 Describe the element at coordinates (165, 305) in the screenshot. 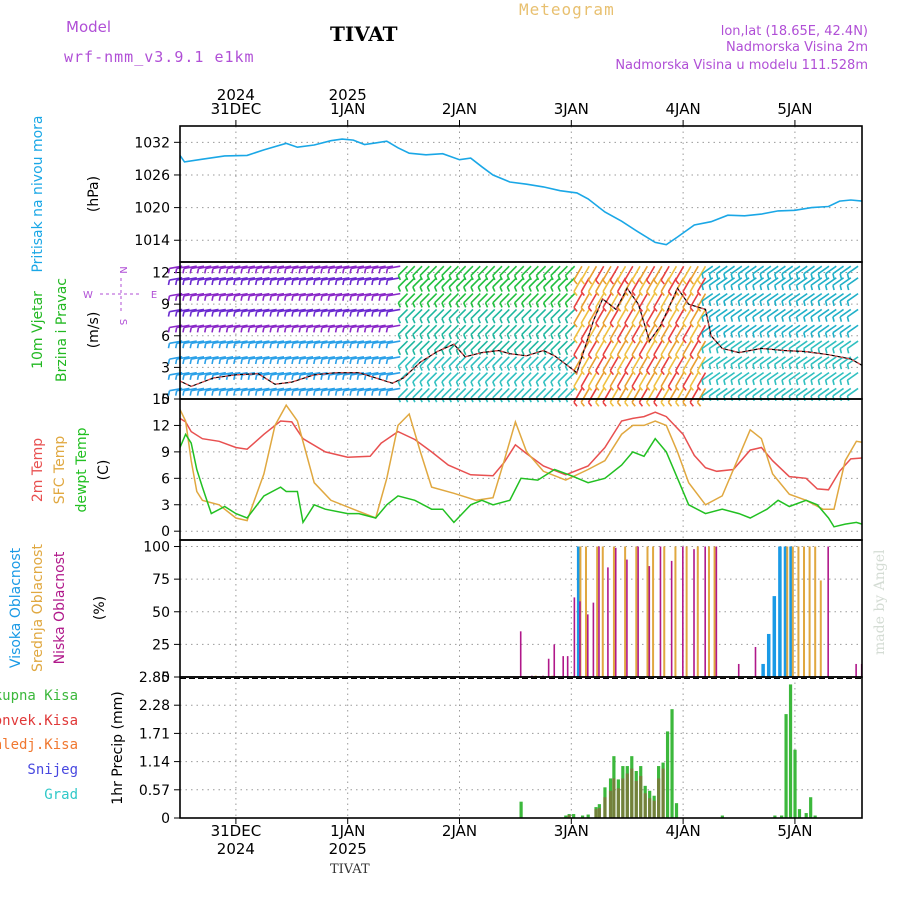

I see `y-tick-label: 9` at that location.